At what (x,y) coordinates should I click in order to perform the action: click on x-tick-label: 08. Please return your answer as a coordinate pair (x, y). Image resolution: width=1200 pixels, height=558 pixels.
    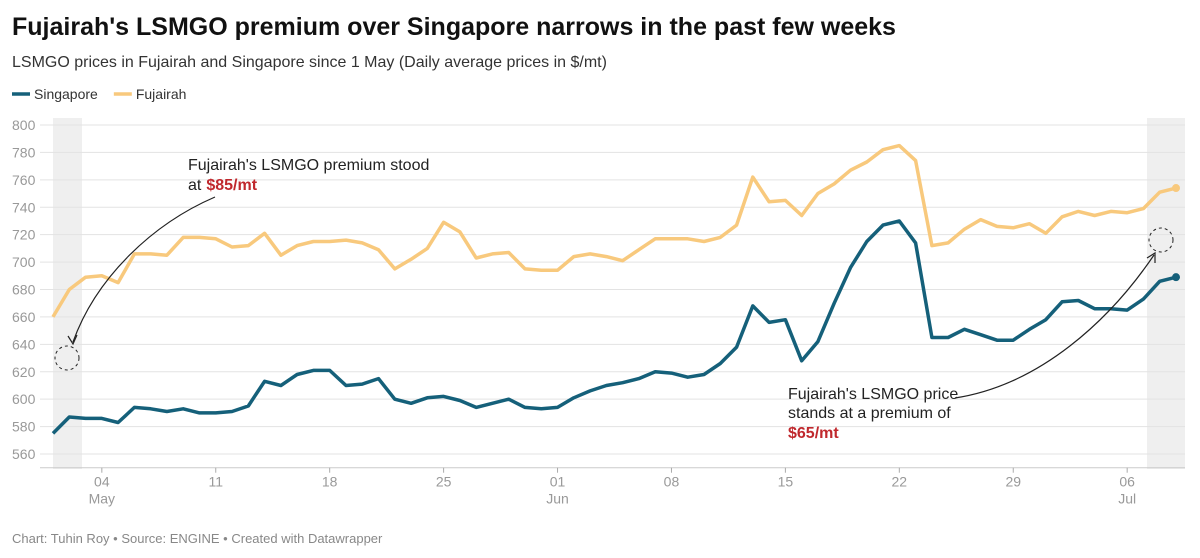
    Looking at the image, I should click on (672, 482).